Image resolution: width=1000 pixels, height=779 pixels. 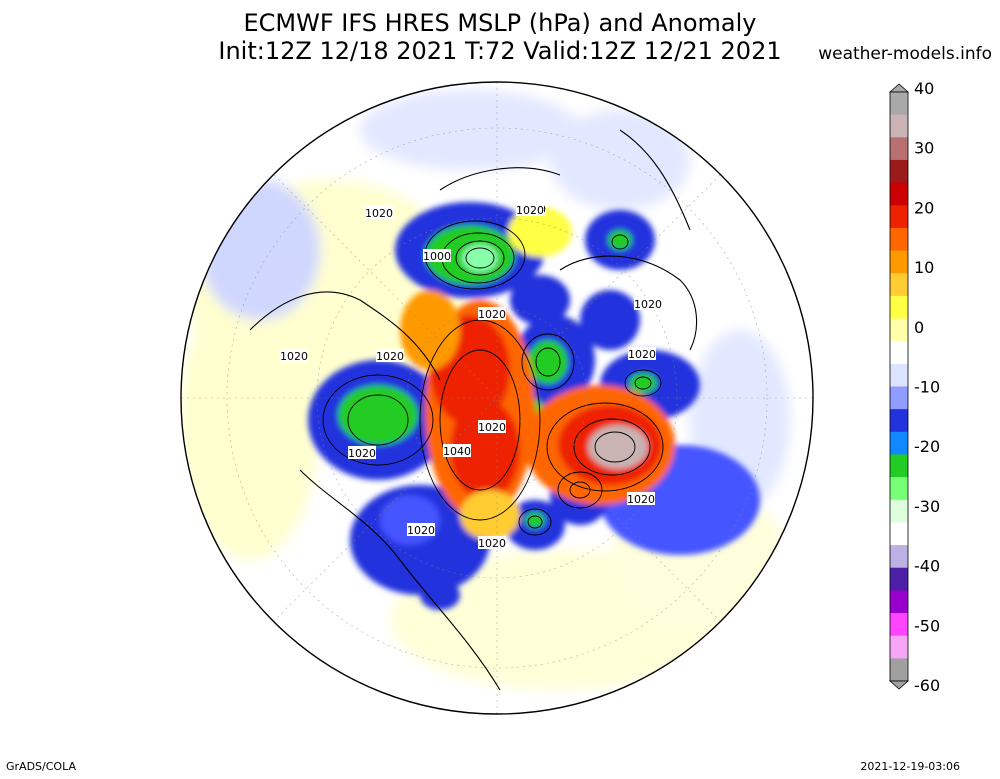 I want to click on colorbar: 40 30 20 10 0 -10 -20 -30 -40 -50 -60, so click(x=914, y=387).